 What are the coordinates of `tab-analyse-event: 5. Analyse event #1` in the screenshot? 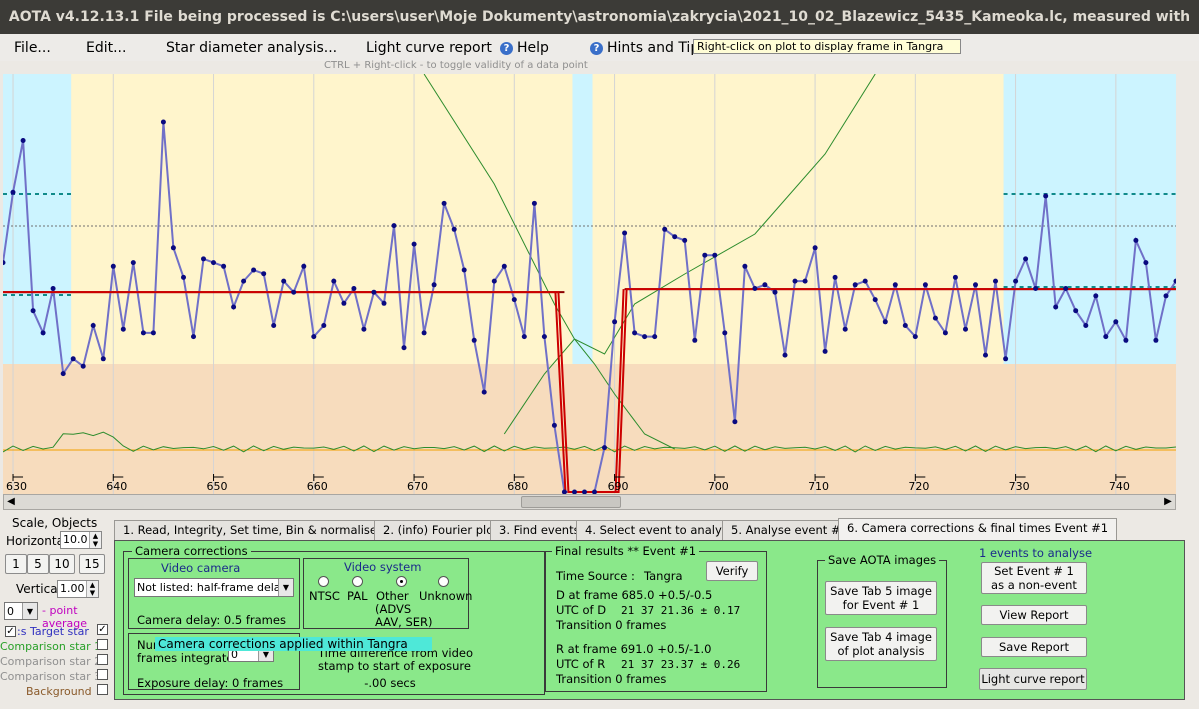 It's located at (789, 530).